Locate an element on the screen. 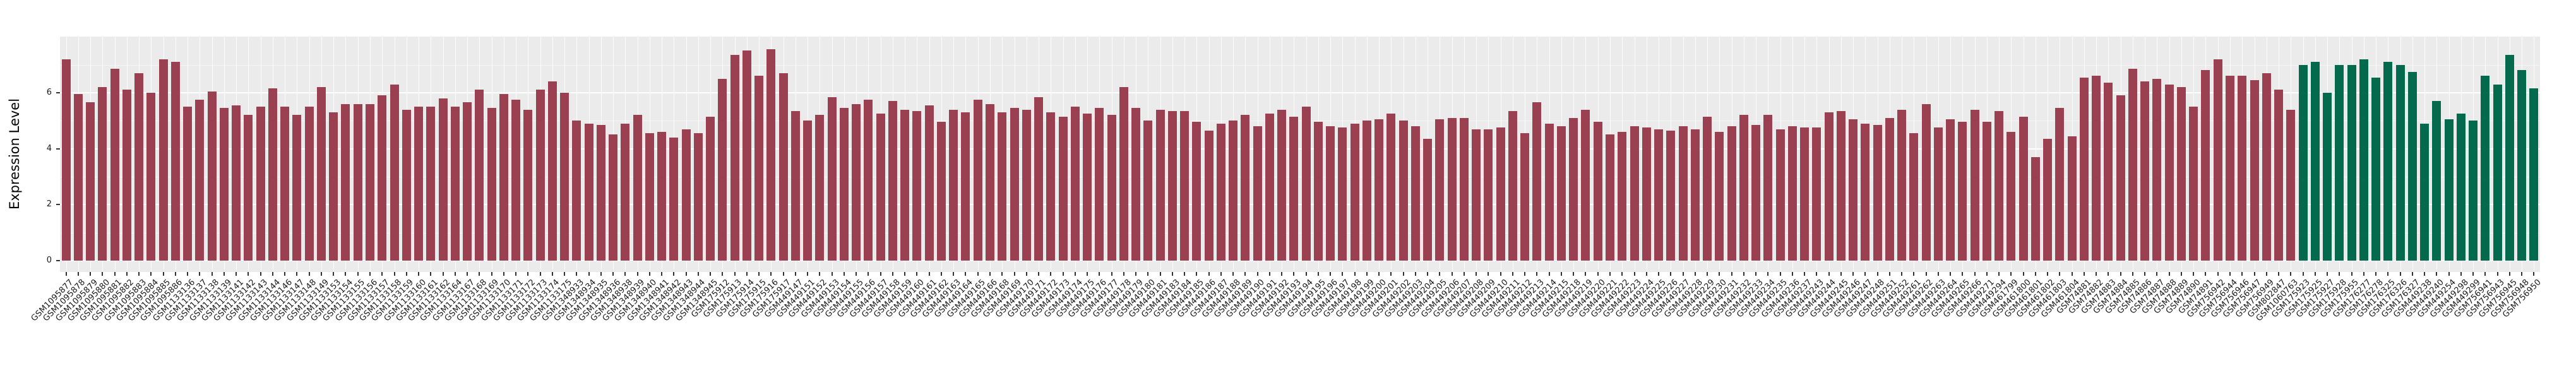  bar-GSM449224 is located at coordinates (1646, 194).